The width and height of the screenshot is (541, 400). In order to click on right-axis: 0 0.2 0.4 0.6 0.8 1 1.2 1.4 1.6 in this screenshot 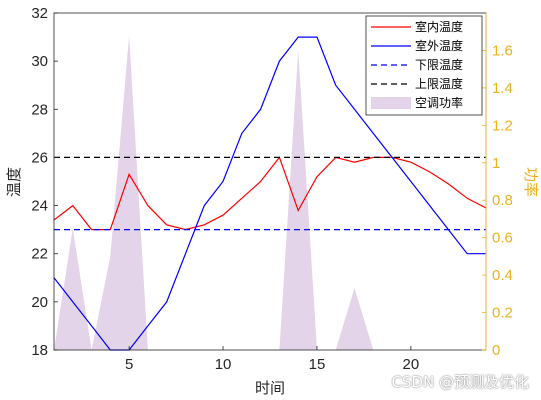, I will do `click(497, 186)`.